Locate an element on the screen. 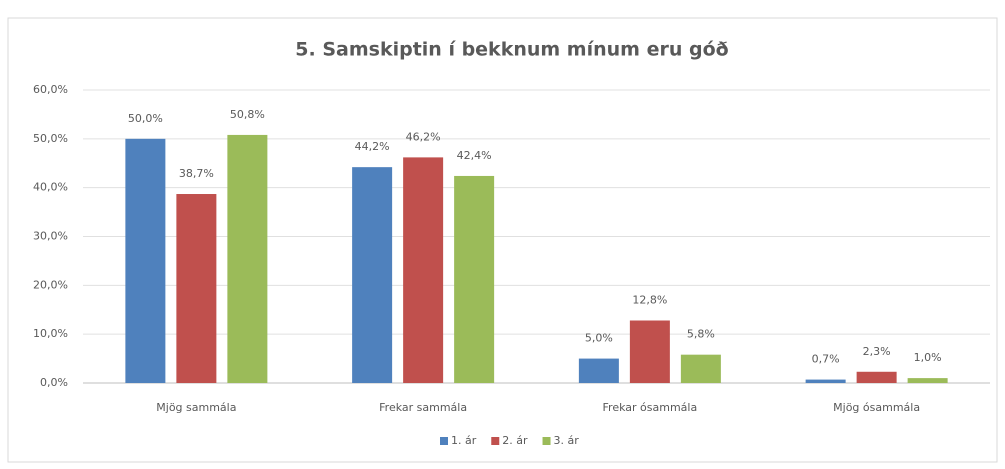  legend-label: 1. ár is located at coordinates (464, 440).